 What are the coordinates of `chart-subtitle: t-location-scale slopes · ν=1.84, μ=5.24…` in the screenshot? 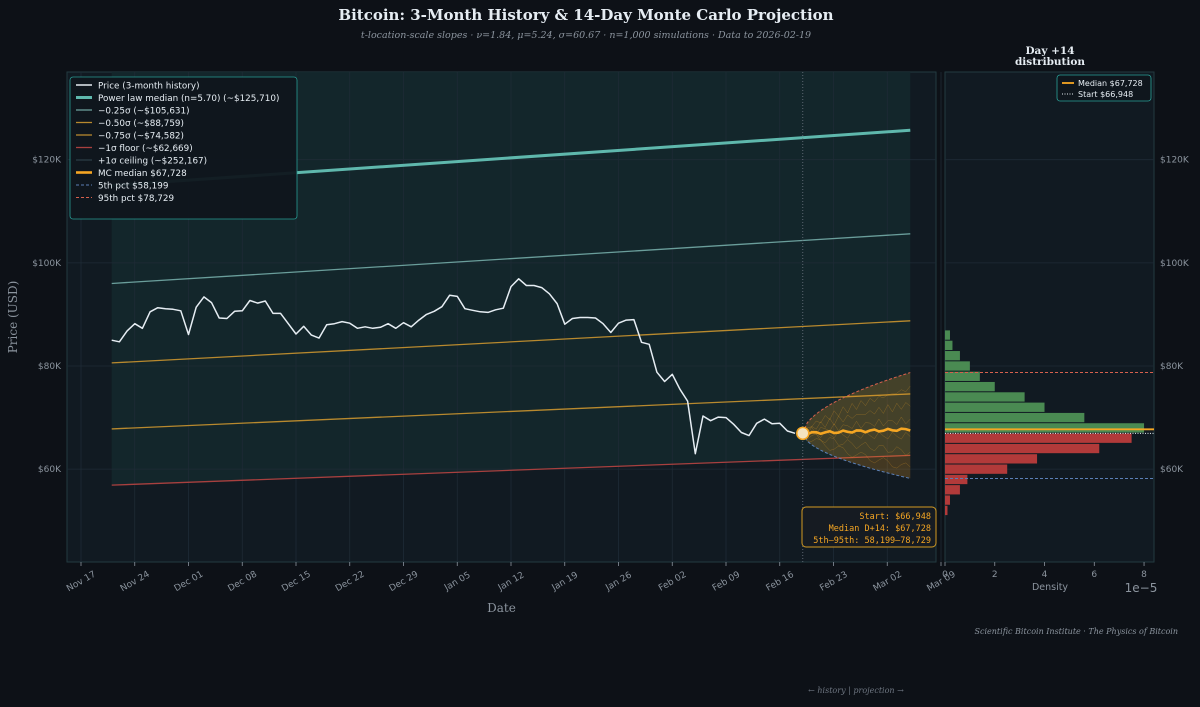 It's located at (586, 35).